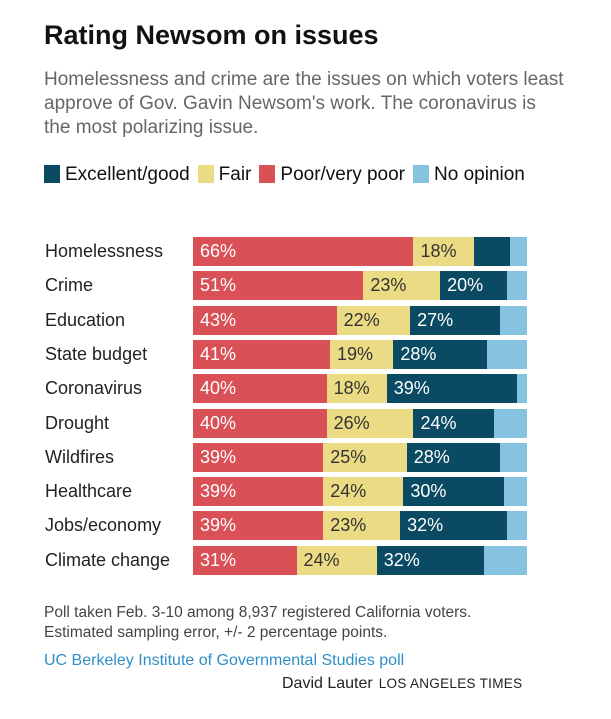 This screenshot has width=611, height=719. Describe the element at coordinates (218, 559) in the screenshot. I see `data-label: 31%` at that location.